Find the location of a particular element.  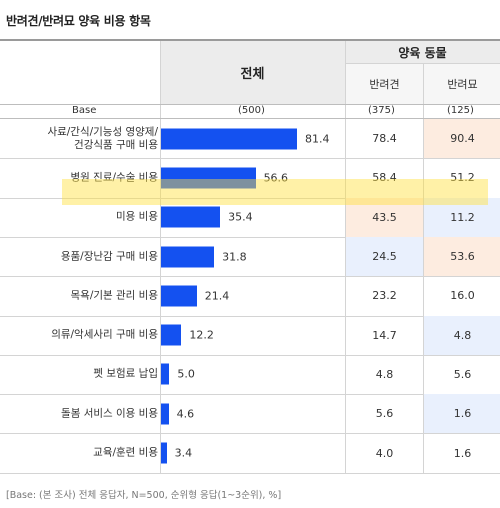

category-label: 교육/훈련 비용 is located at coordinates (125, 452).